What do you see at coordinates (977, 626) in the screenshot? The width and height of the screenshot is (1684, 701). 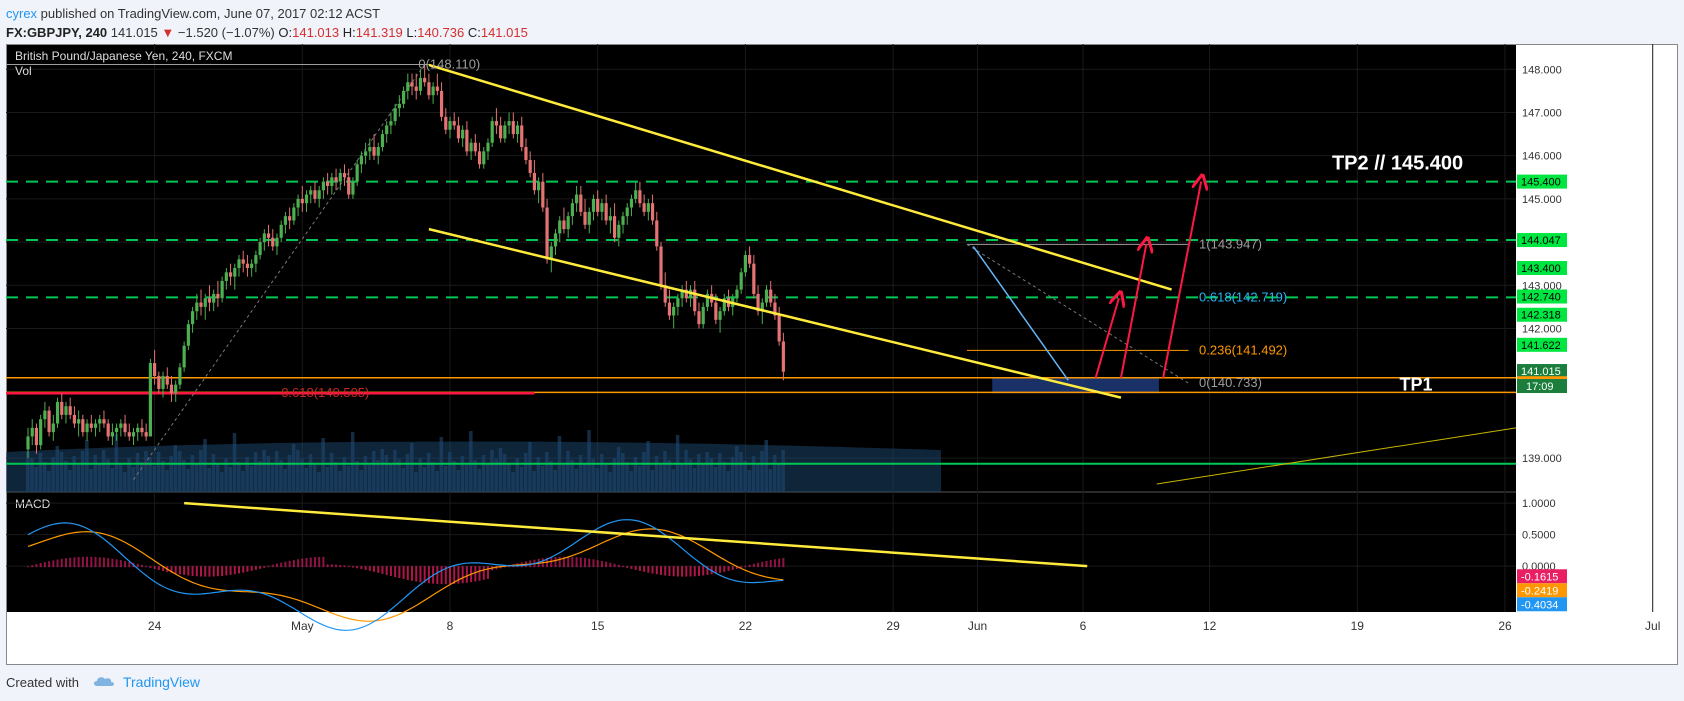 I see `x-tick-label: Jun` at bounding box center [977, 626].